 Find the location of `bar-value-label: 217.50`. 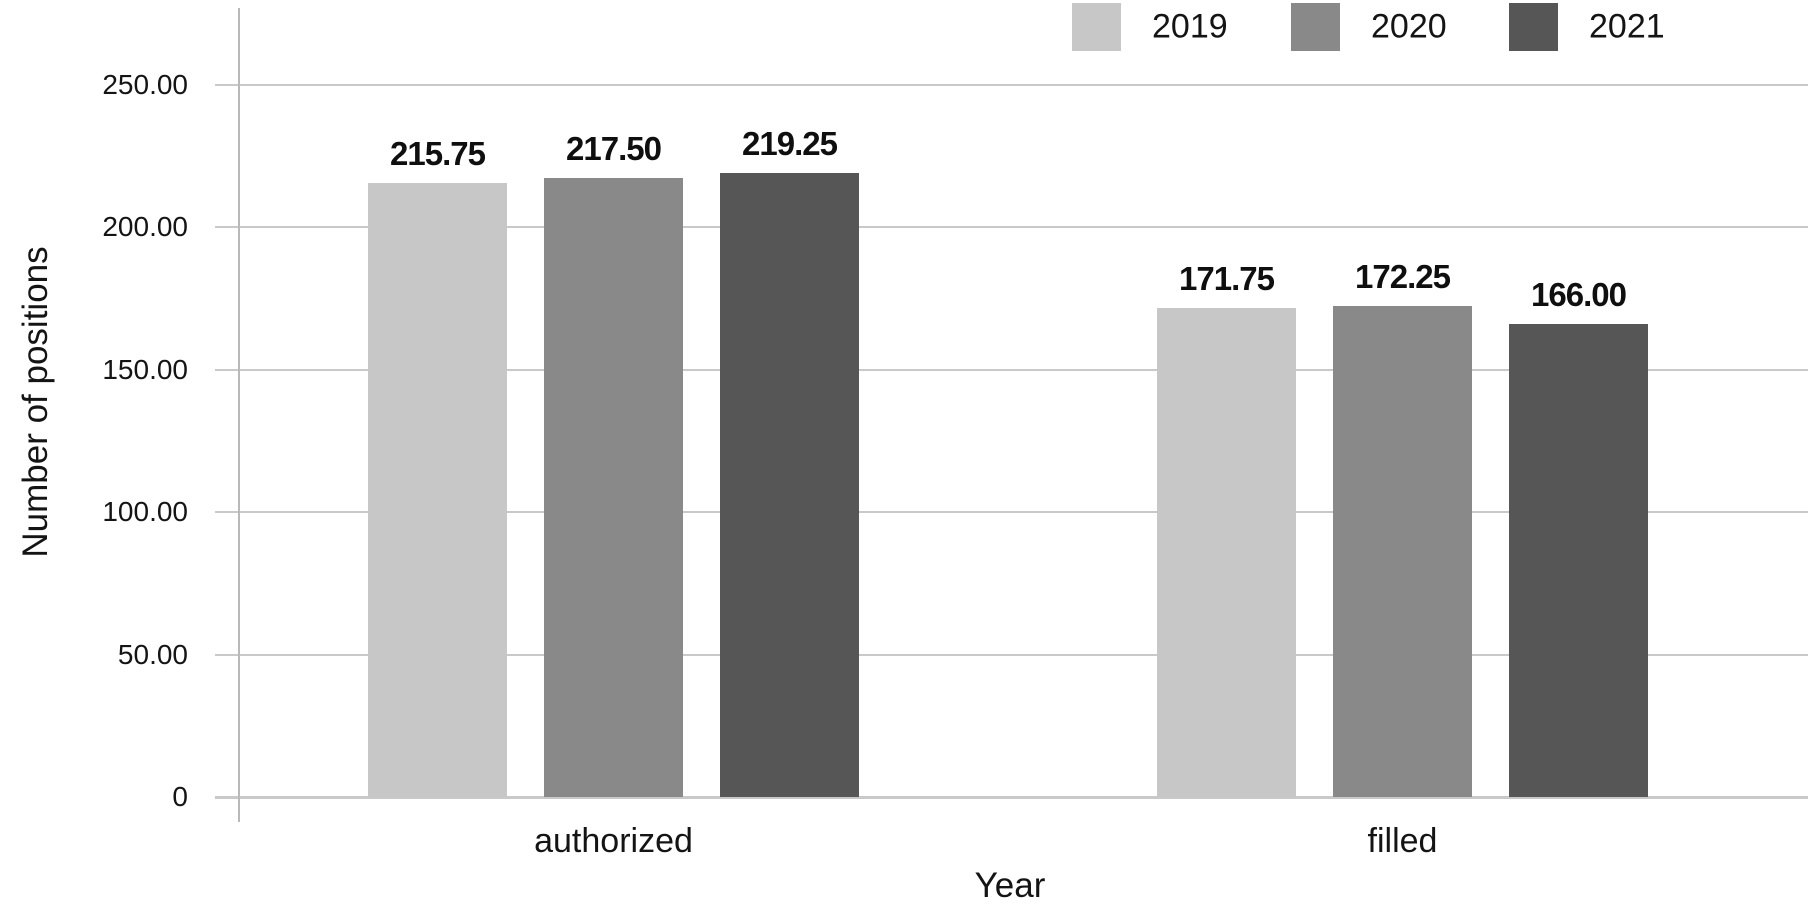

bar-value-label: 217.50 is located at coordinates (614, 148).